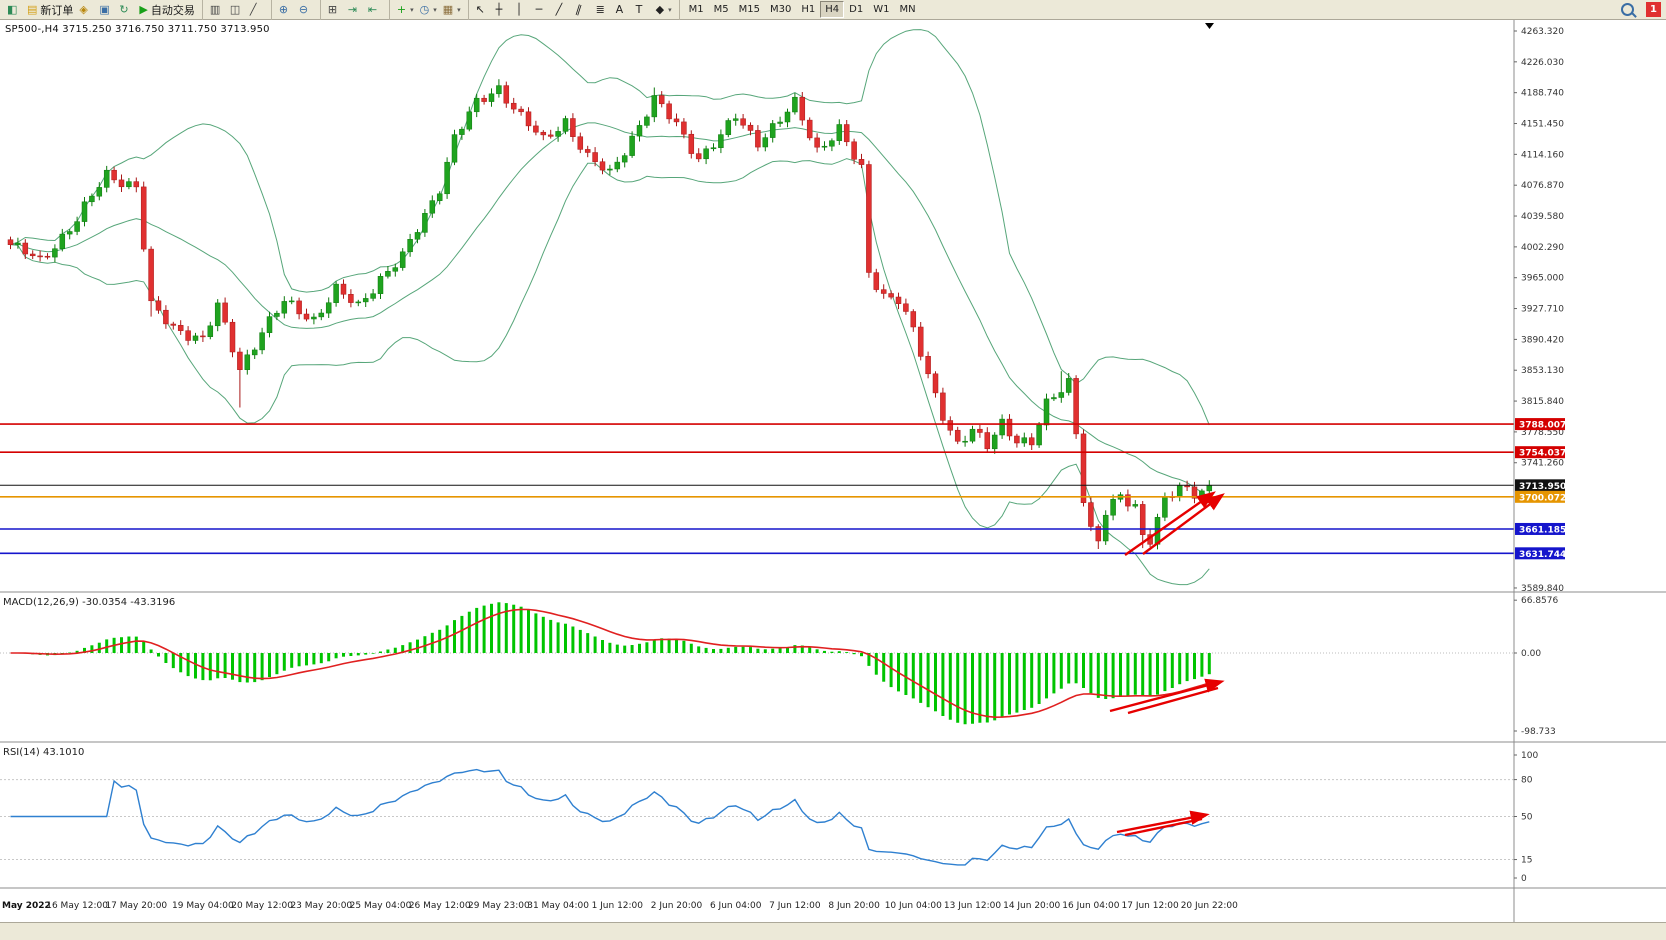 Image resolution: width=1666 pixels, height=940 pixels. What do you see at coordinates (372, 9) in the screenshot?
I see `chart-shift-icon: ⇤` at bounding box center [372, 9].